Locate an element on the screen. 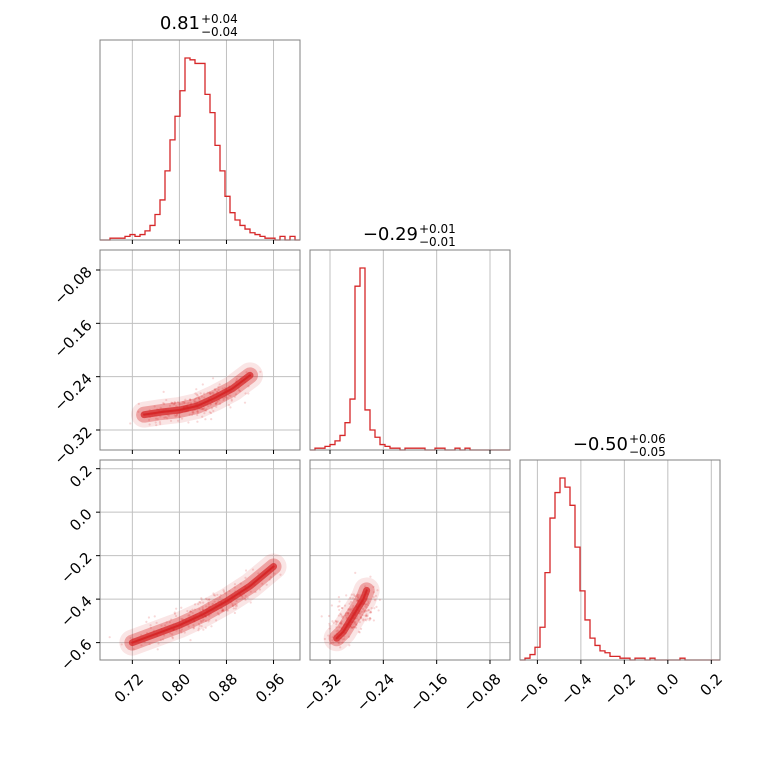 The image size is (760, 760). x-tick-label-2-3: 0.0 is located at coordinates (668, 685).